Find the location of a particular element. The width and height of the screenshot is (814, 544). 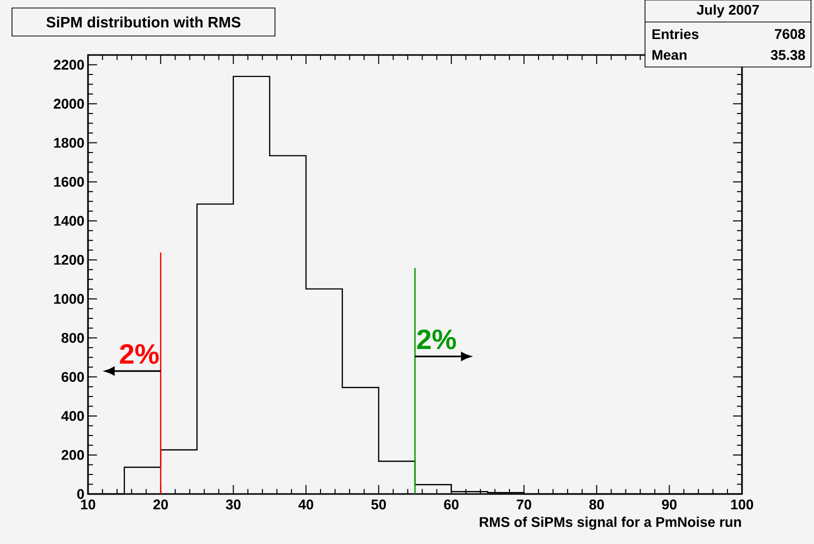

y-tick-label: 1800 is located at coordinates (69, 143).